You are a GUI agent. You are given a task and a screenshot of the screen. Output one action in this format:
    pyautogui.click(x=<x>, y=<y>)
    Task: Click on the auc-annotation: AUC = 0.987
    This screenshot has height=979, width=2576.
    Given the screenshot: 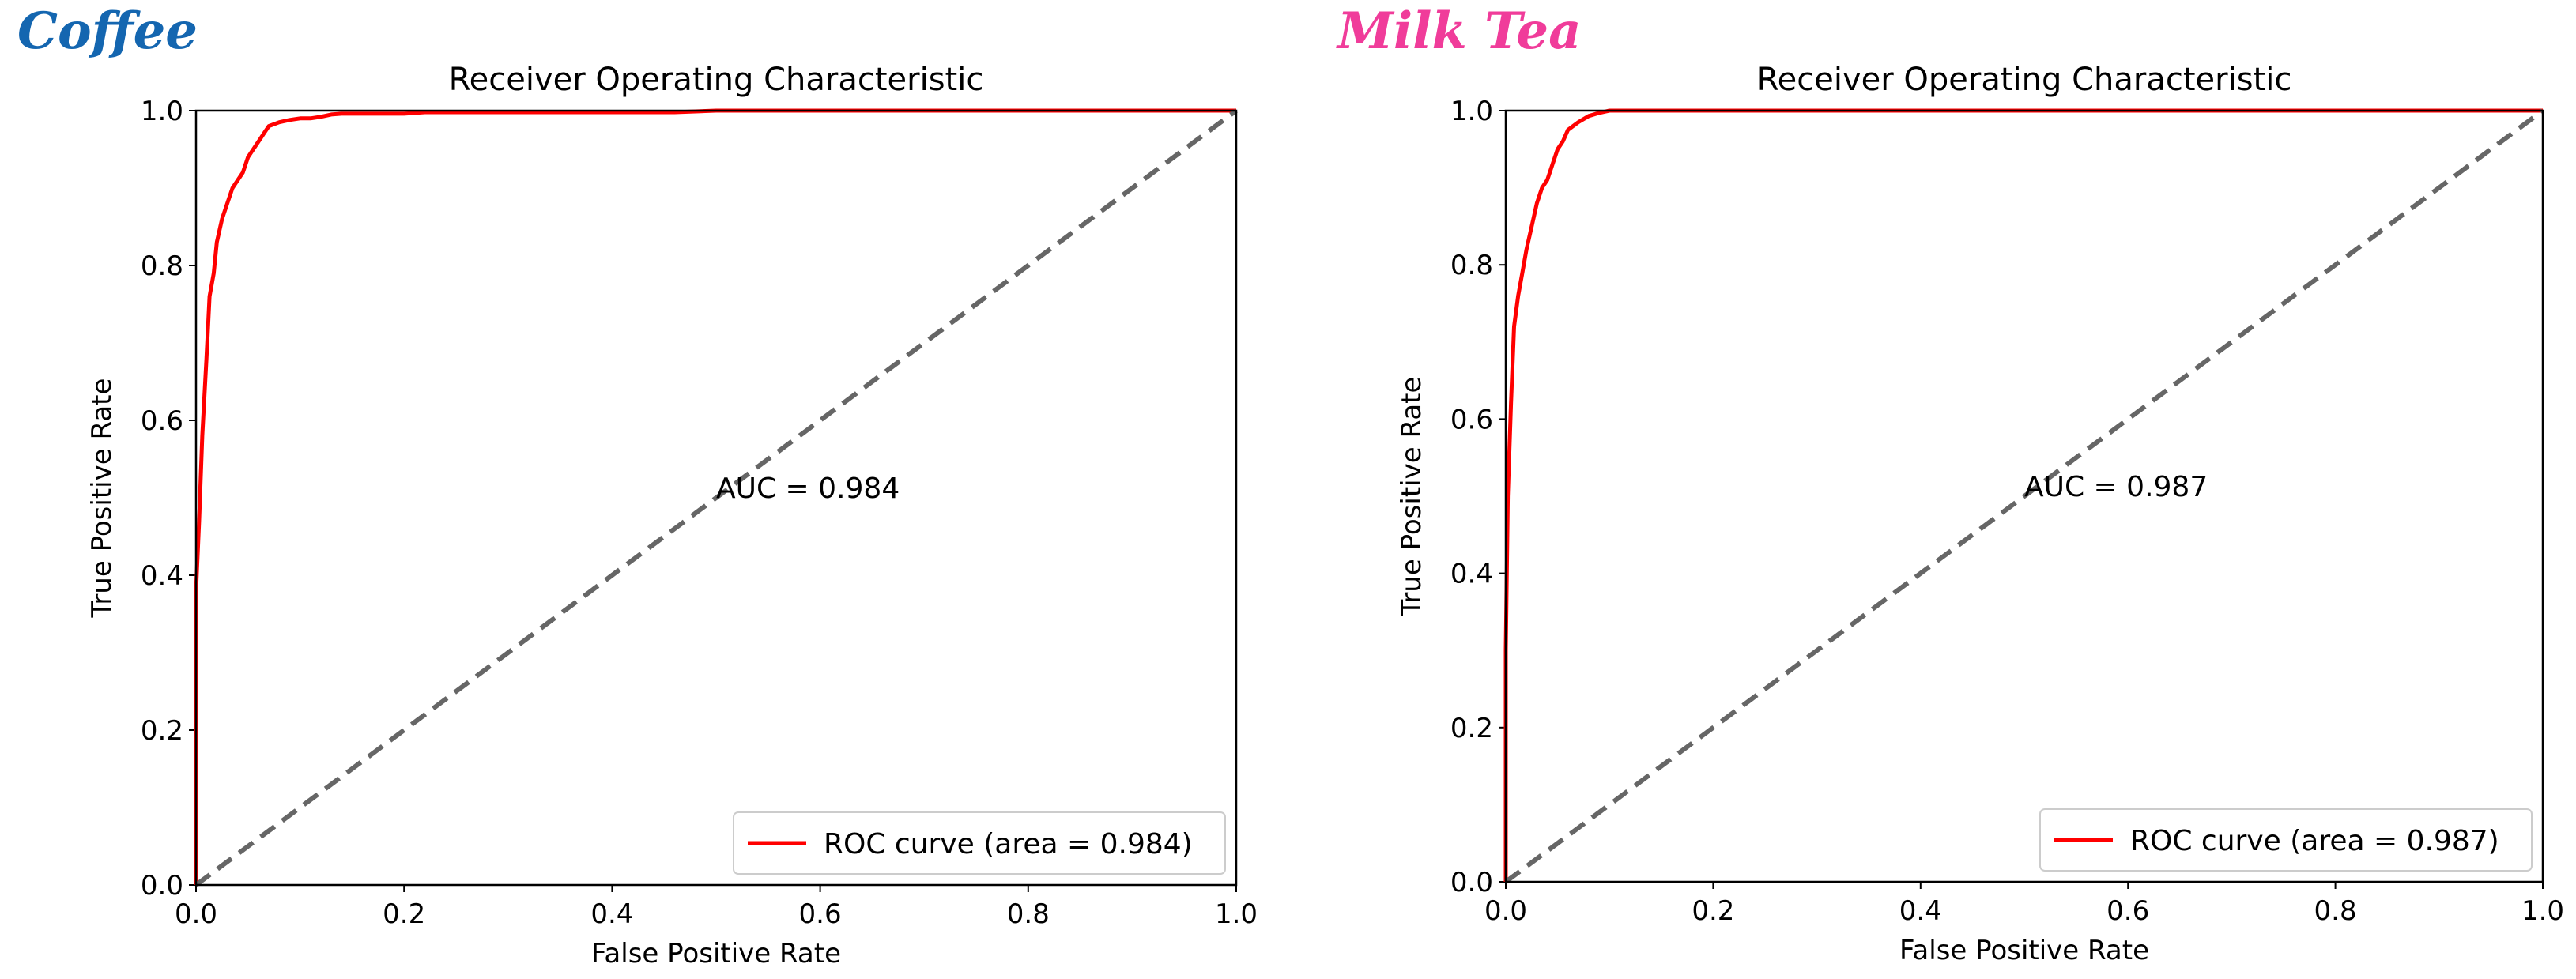 What is the action you would take?
    pyautogui.click(x=2116, y=487)
    